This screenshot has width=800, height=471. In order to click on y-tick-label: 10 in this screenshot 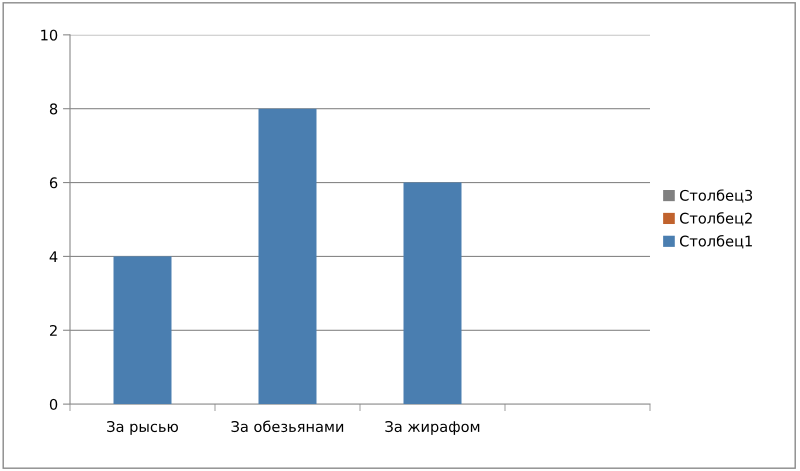, I will do `click(49, 35)`.